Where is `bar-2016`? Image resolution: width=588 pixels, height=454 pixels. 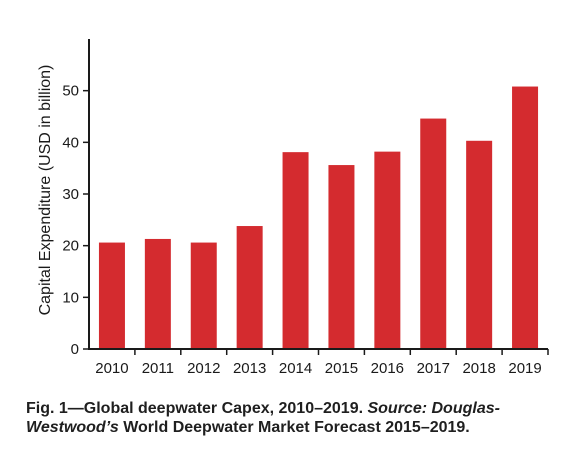
bar-2016 is located at coordinates (387, 250).